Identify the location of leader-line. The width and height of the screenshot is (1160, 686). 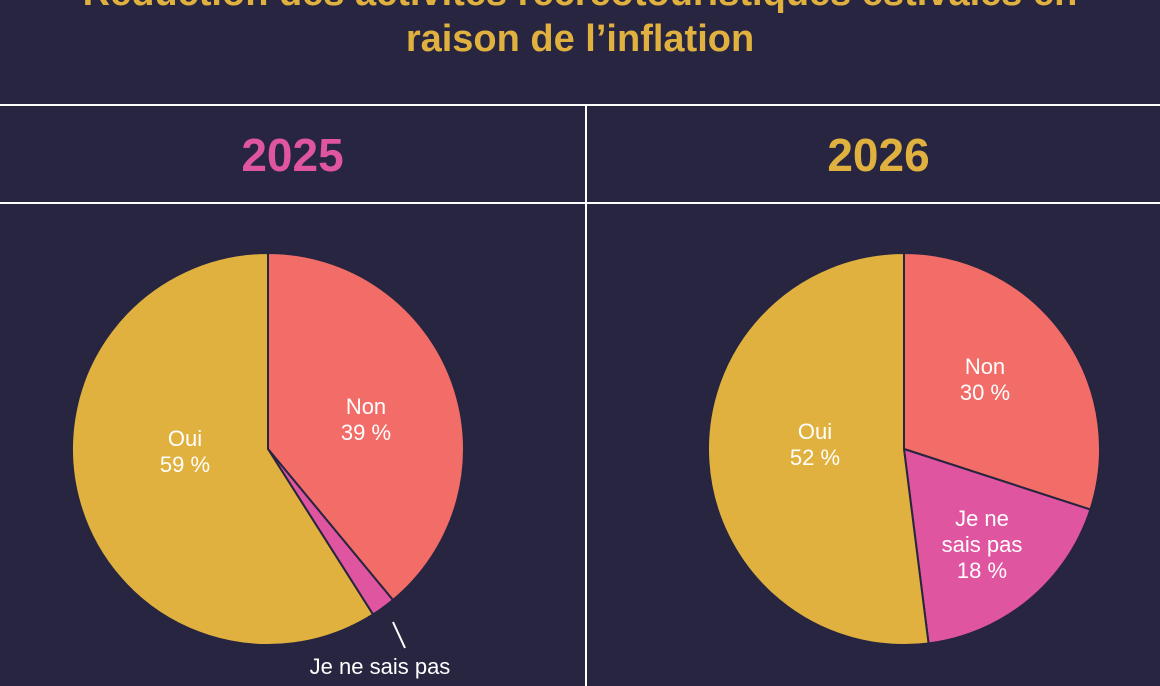
(399, 635).